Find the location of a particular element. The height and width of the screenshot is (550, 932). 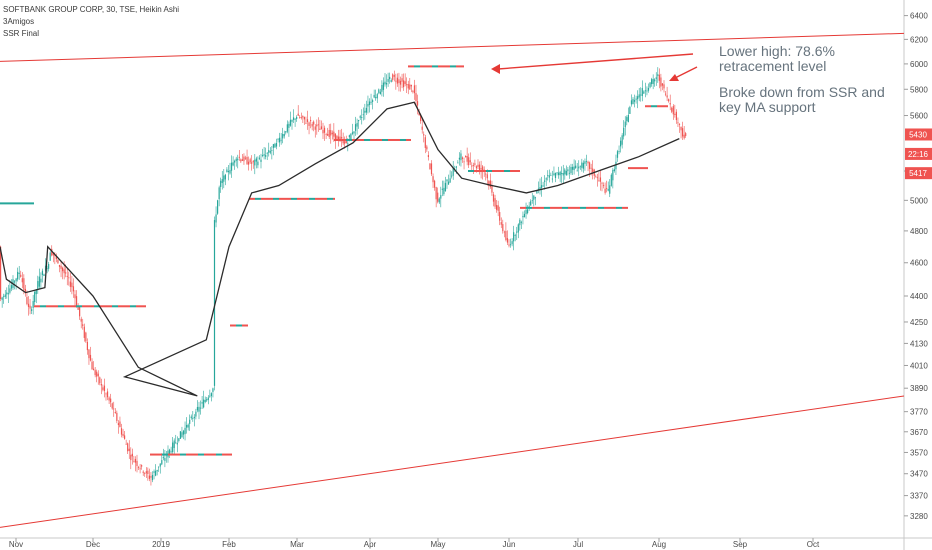

arrow-lower-high-head is located at coordinates (495, 69).